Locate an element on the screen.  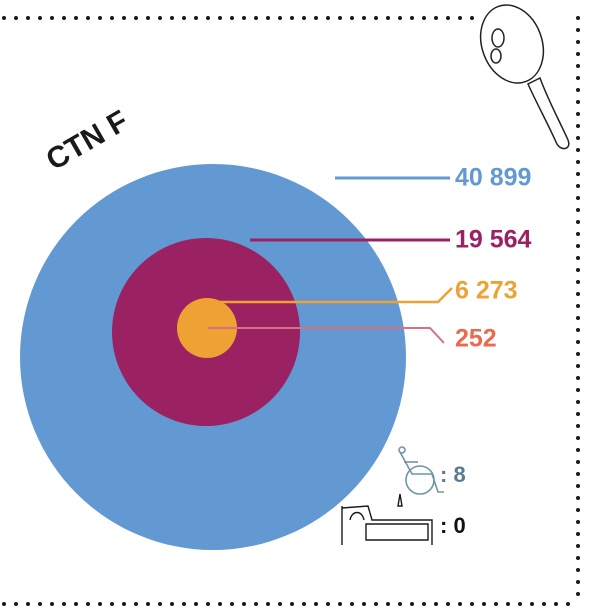
value-label: 252 is located at coordinates (476, 339).